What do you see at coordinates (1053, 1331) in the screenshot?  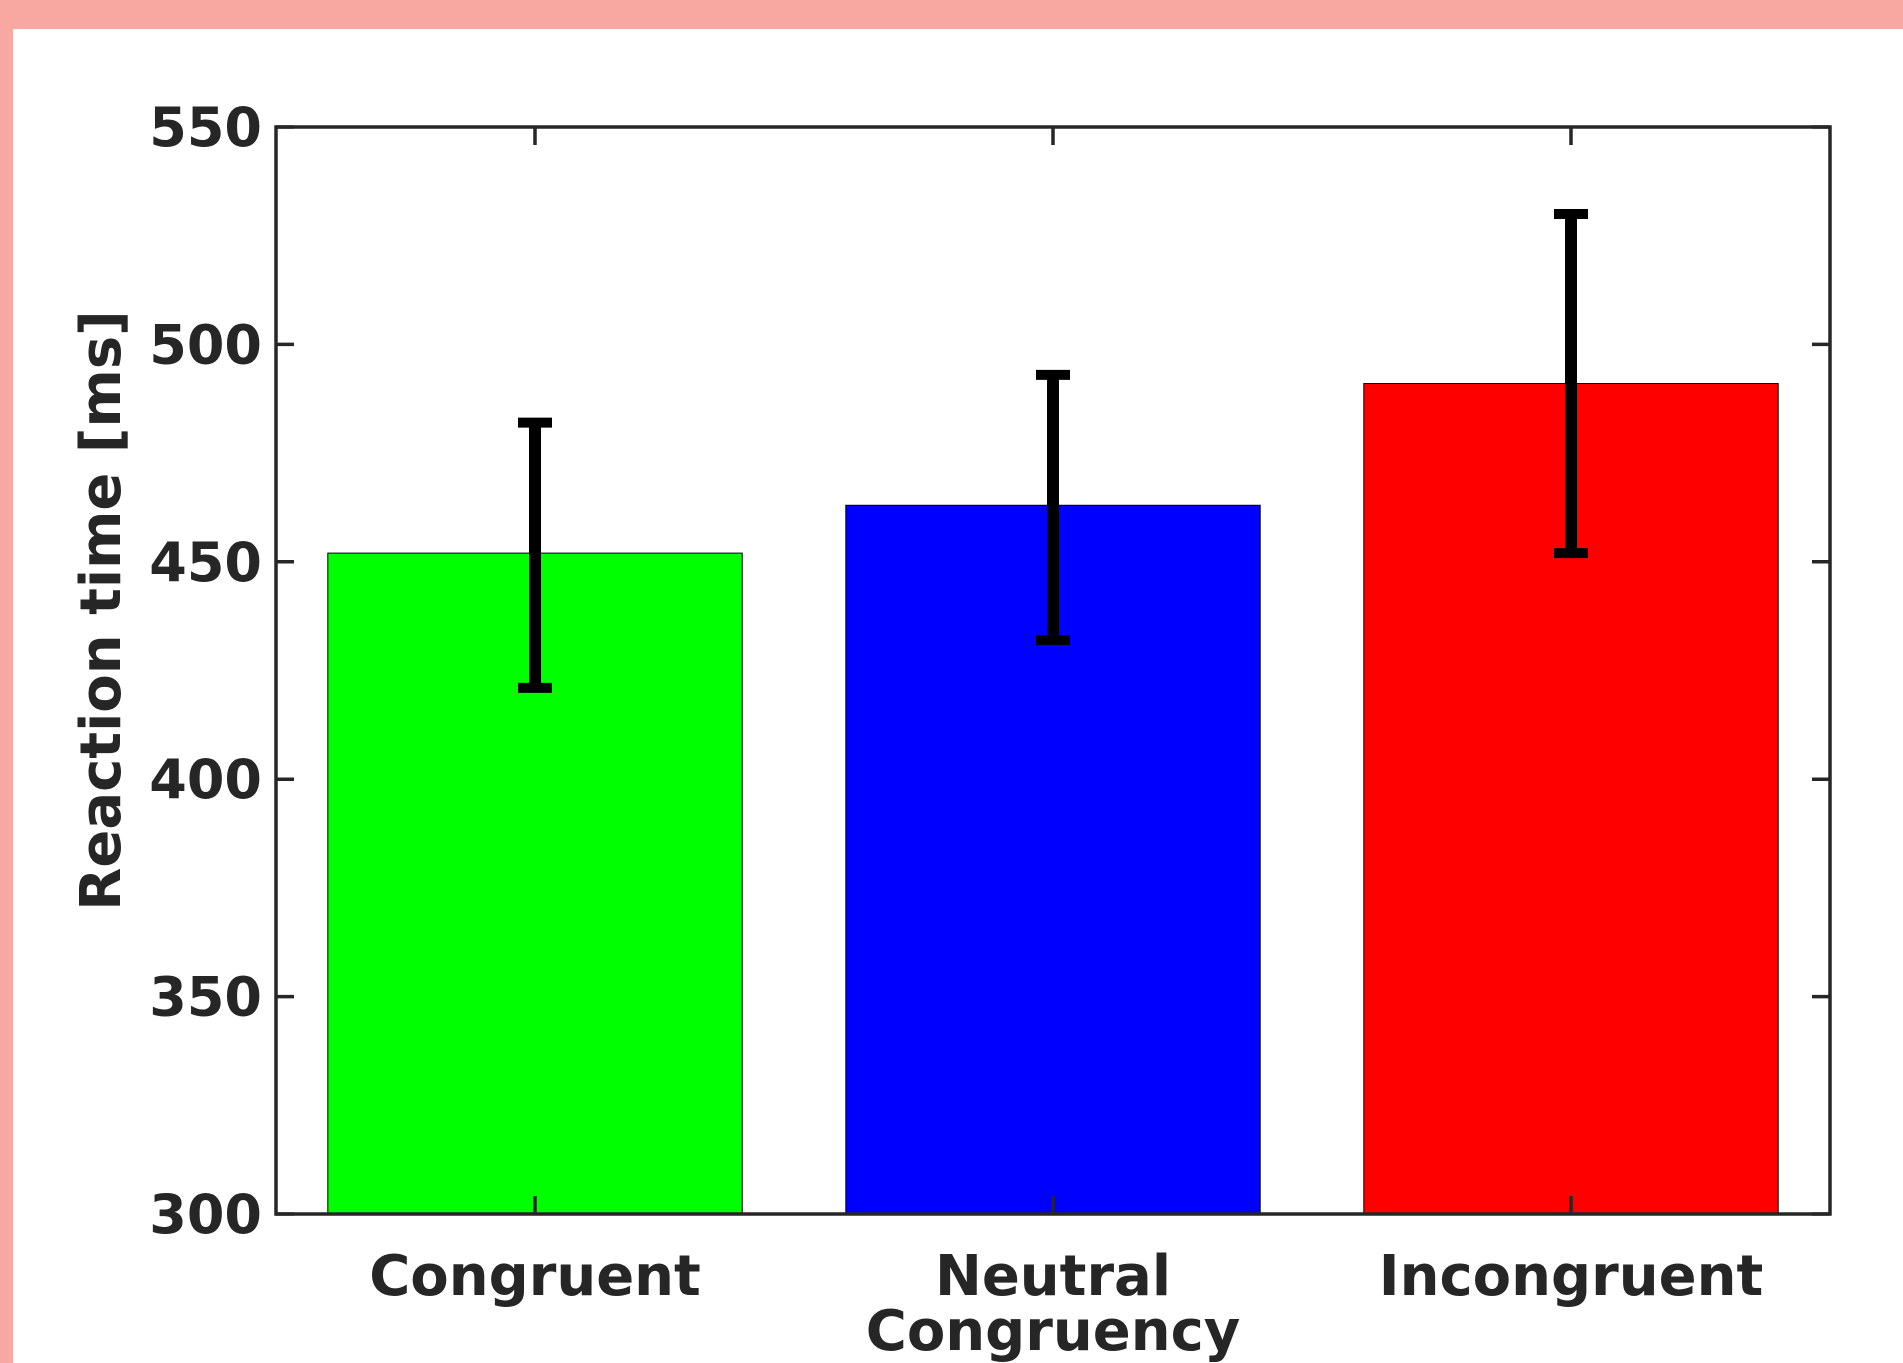 I see `x-axis-label: Congruency` at bounding box center [1053, 1331].